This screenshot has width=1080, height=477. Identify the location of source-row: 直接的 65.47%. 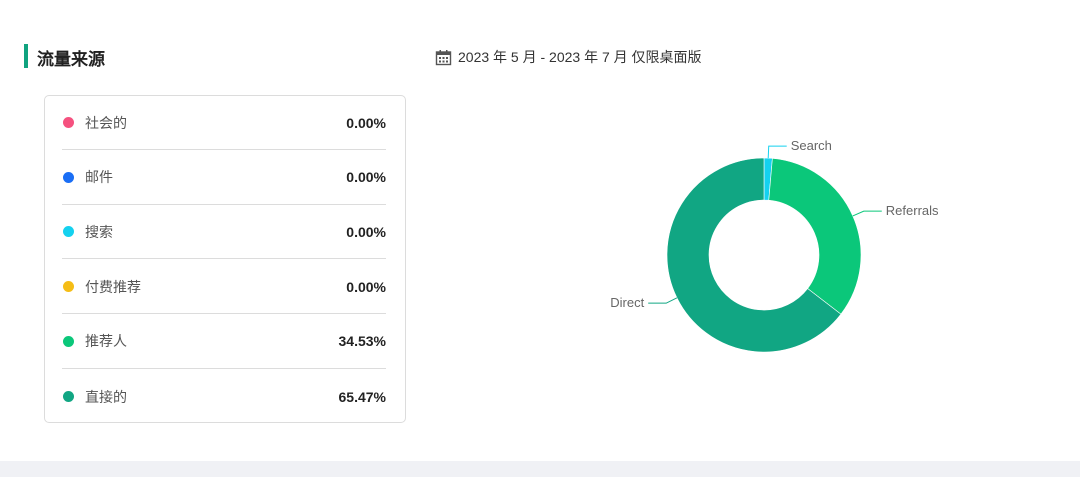
(224, 397).